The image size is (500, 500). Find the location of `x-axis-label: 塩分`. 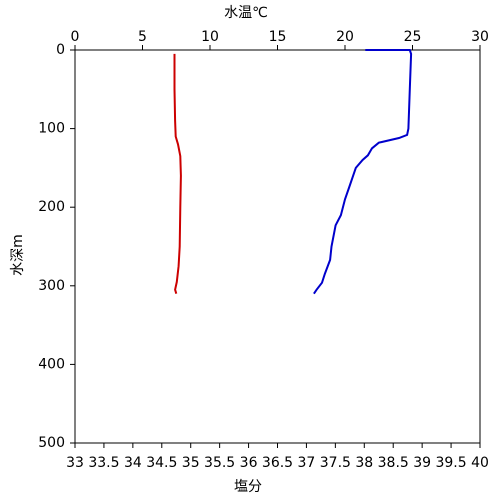

x-axis-label: 塩分 is located at coordinates (248, 487).